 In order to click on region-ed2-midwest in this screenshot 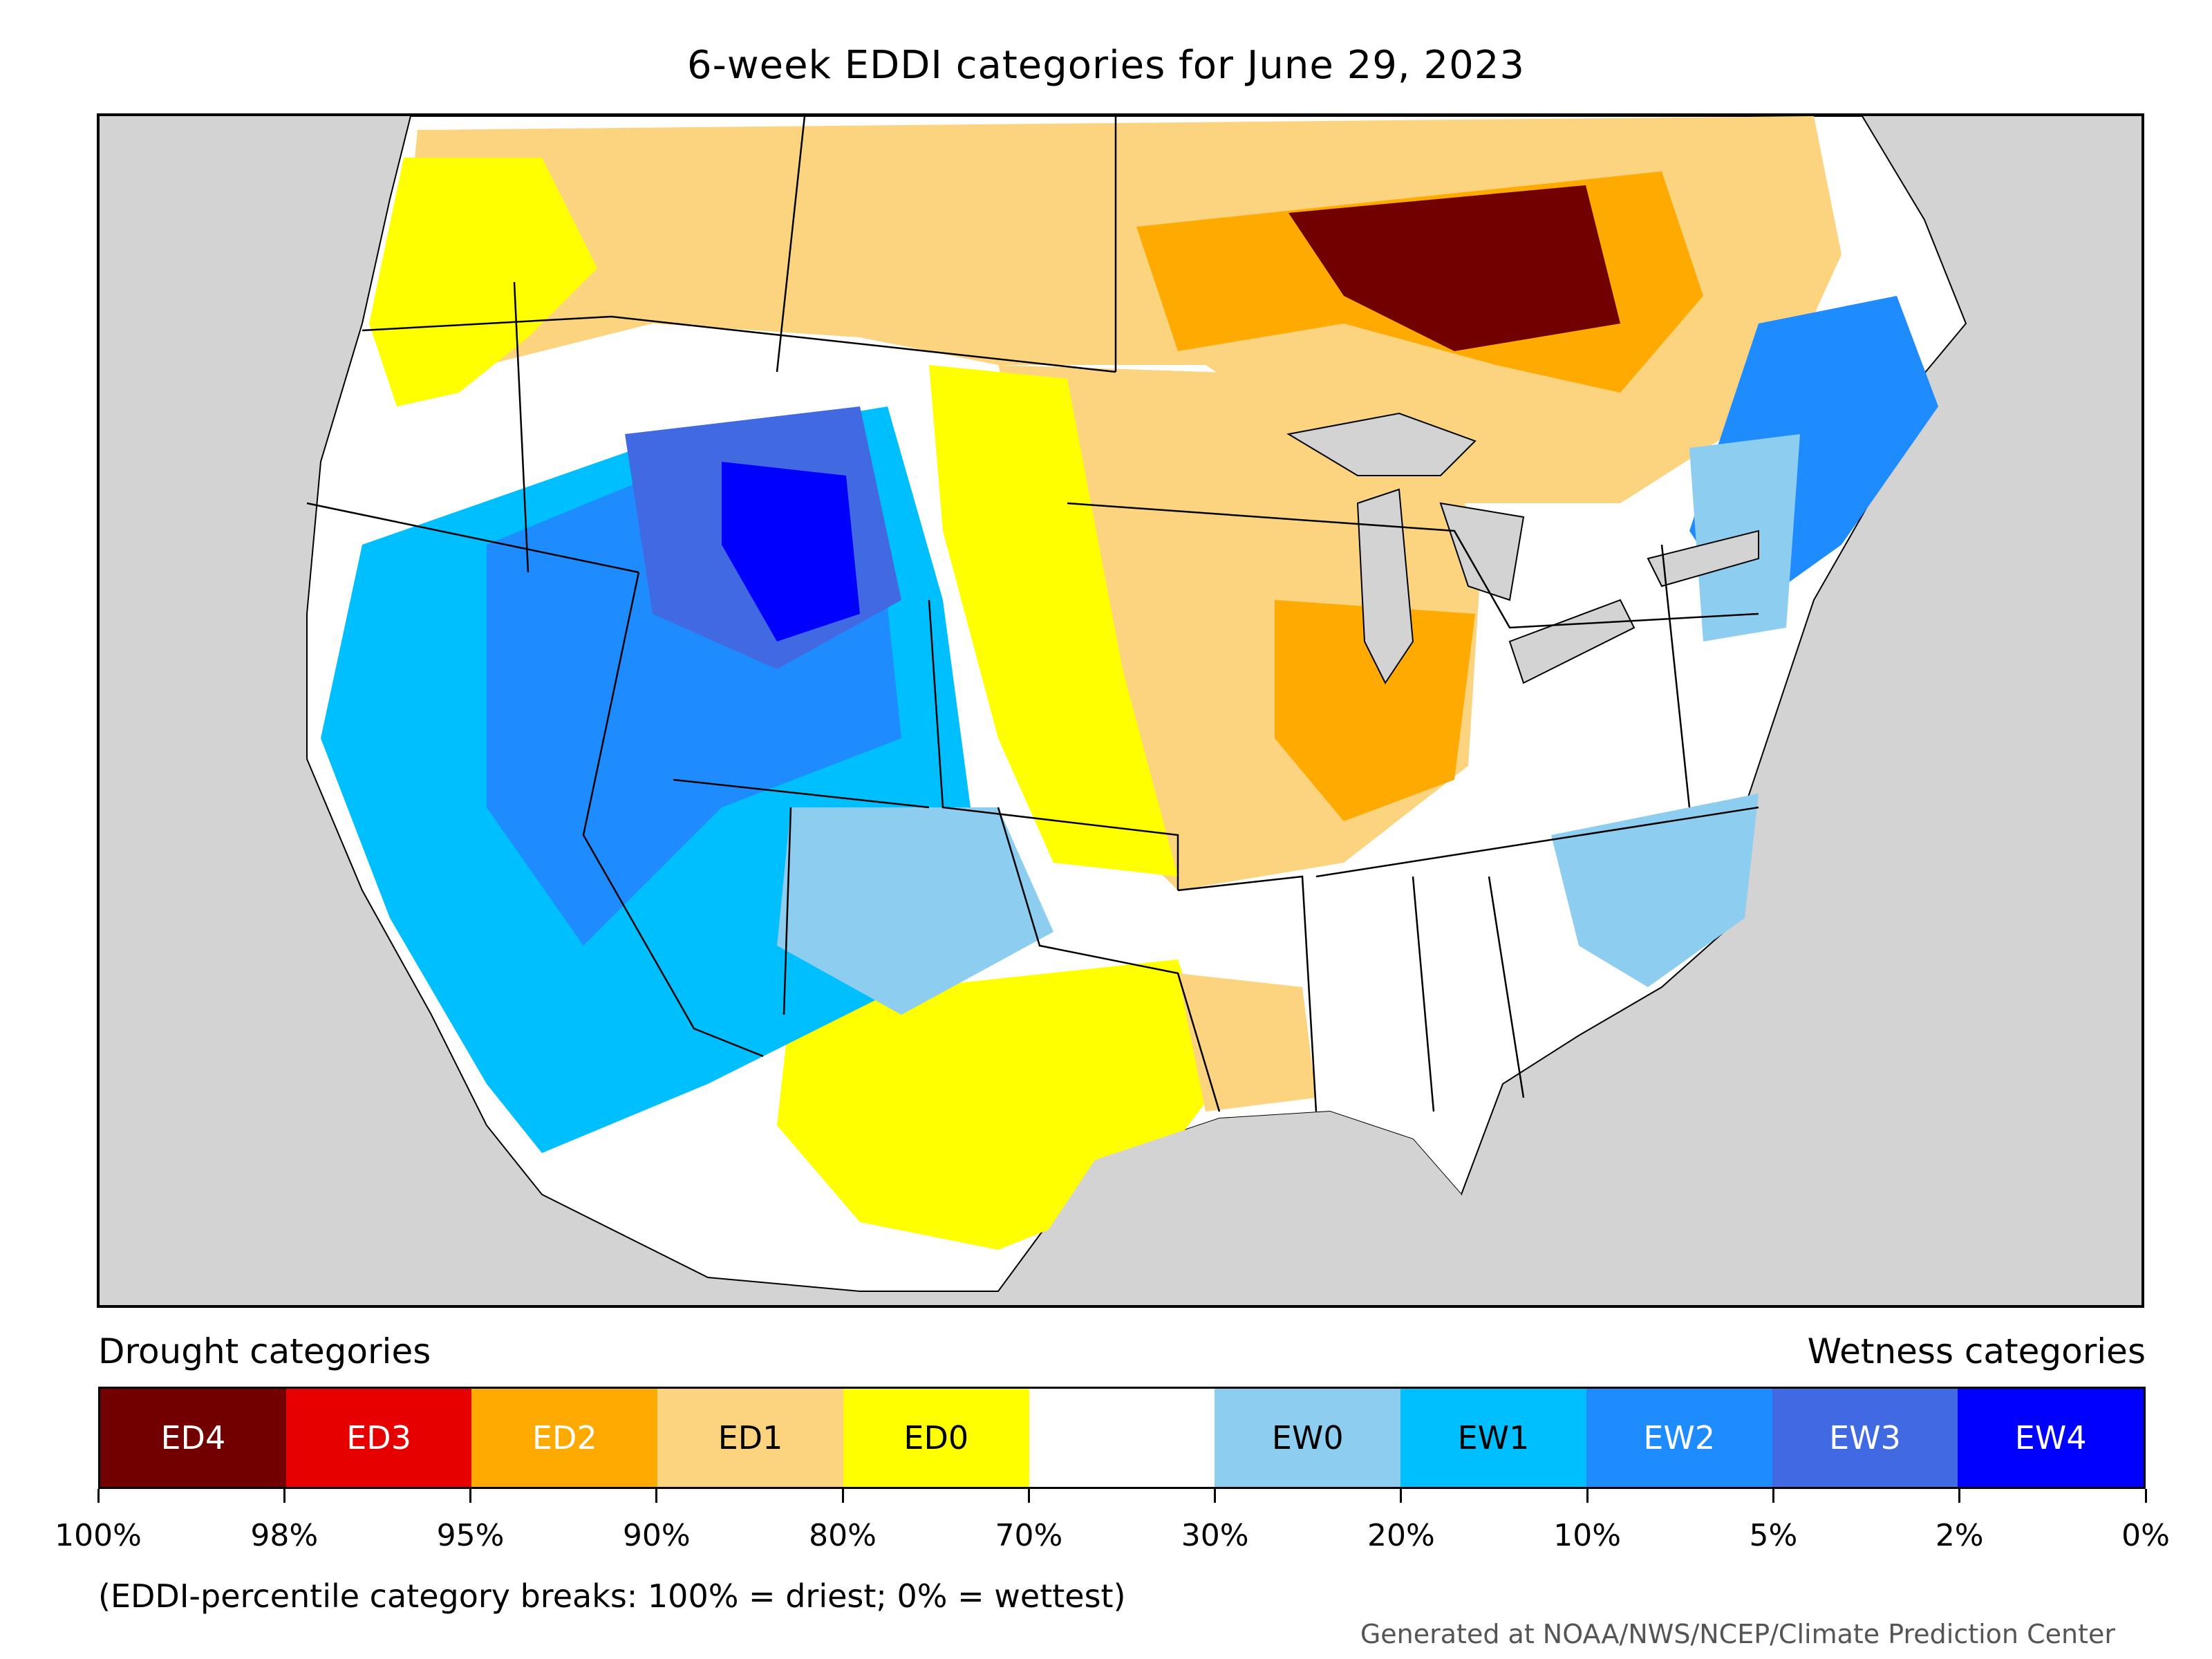, I will do `click(1375, 711)`.